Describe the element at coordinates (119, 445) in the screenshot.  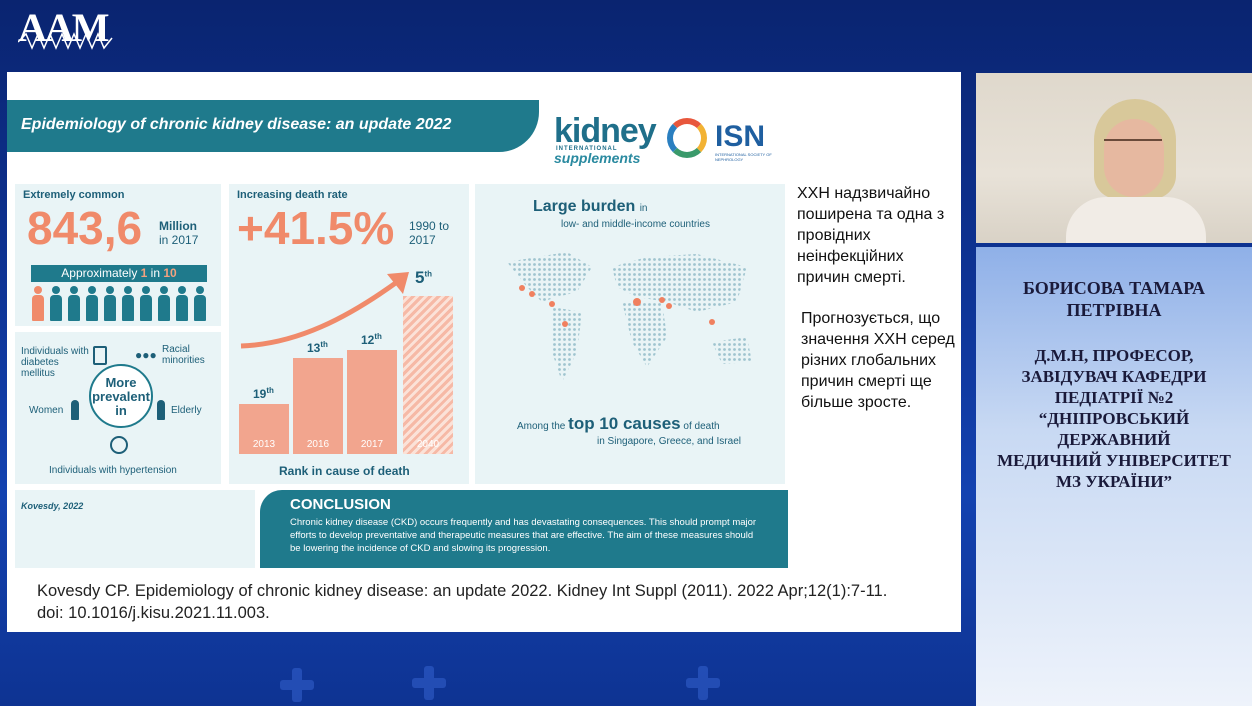
I see `blood-pressure-icon` at that location.